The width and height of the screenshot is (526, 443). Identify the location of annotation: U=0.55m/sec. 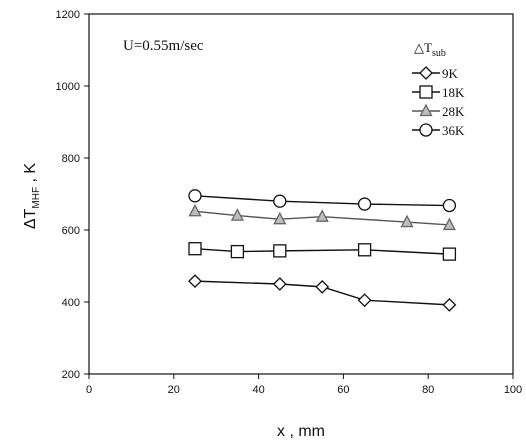
(163, 46).